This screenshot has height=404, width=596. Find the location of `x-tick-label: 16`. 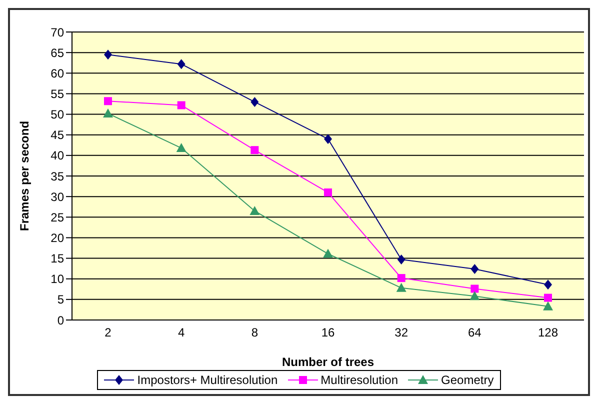

x-tick-label: 16 is located at coordinates (328, 333).